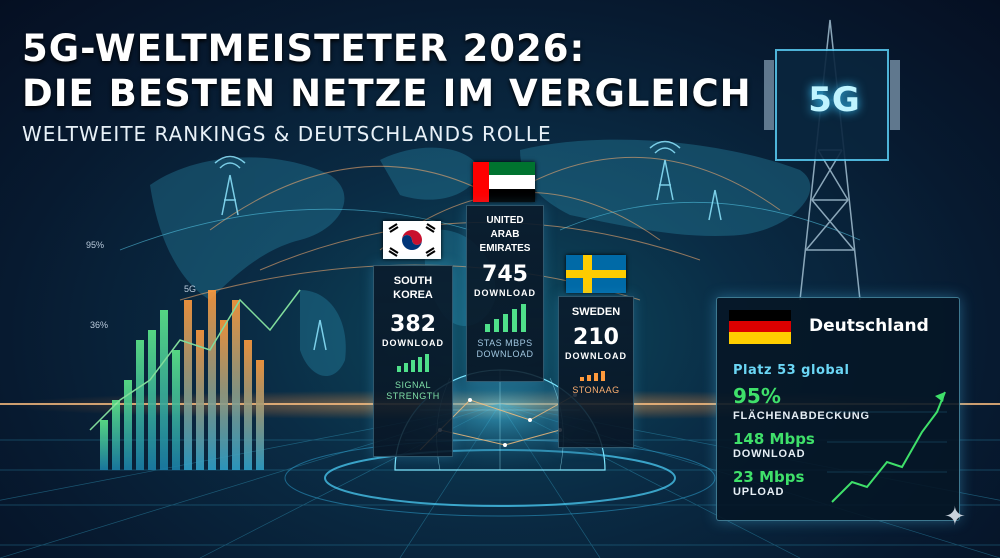 The height and width of the screenshot is (558, 1000). I want to click on germany-coverage-label: Flächenabdeckung, so click(801, 416).